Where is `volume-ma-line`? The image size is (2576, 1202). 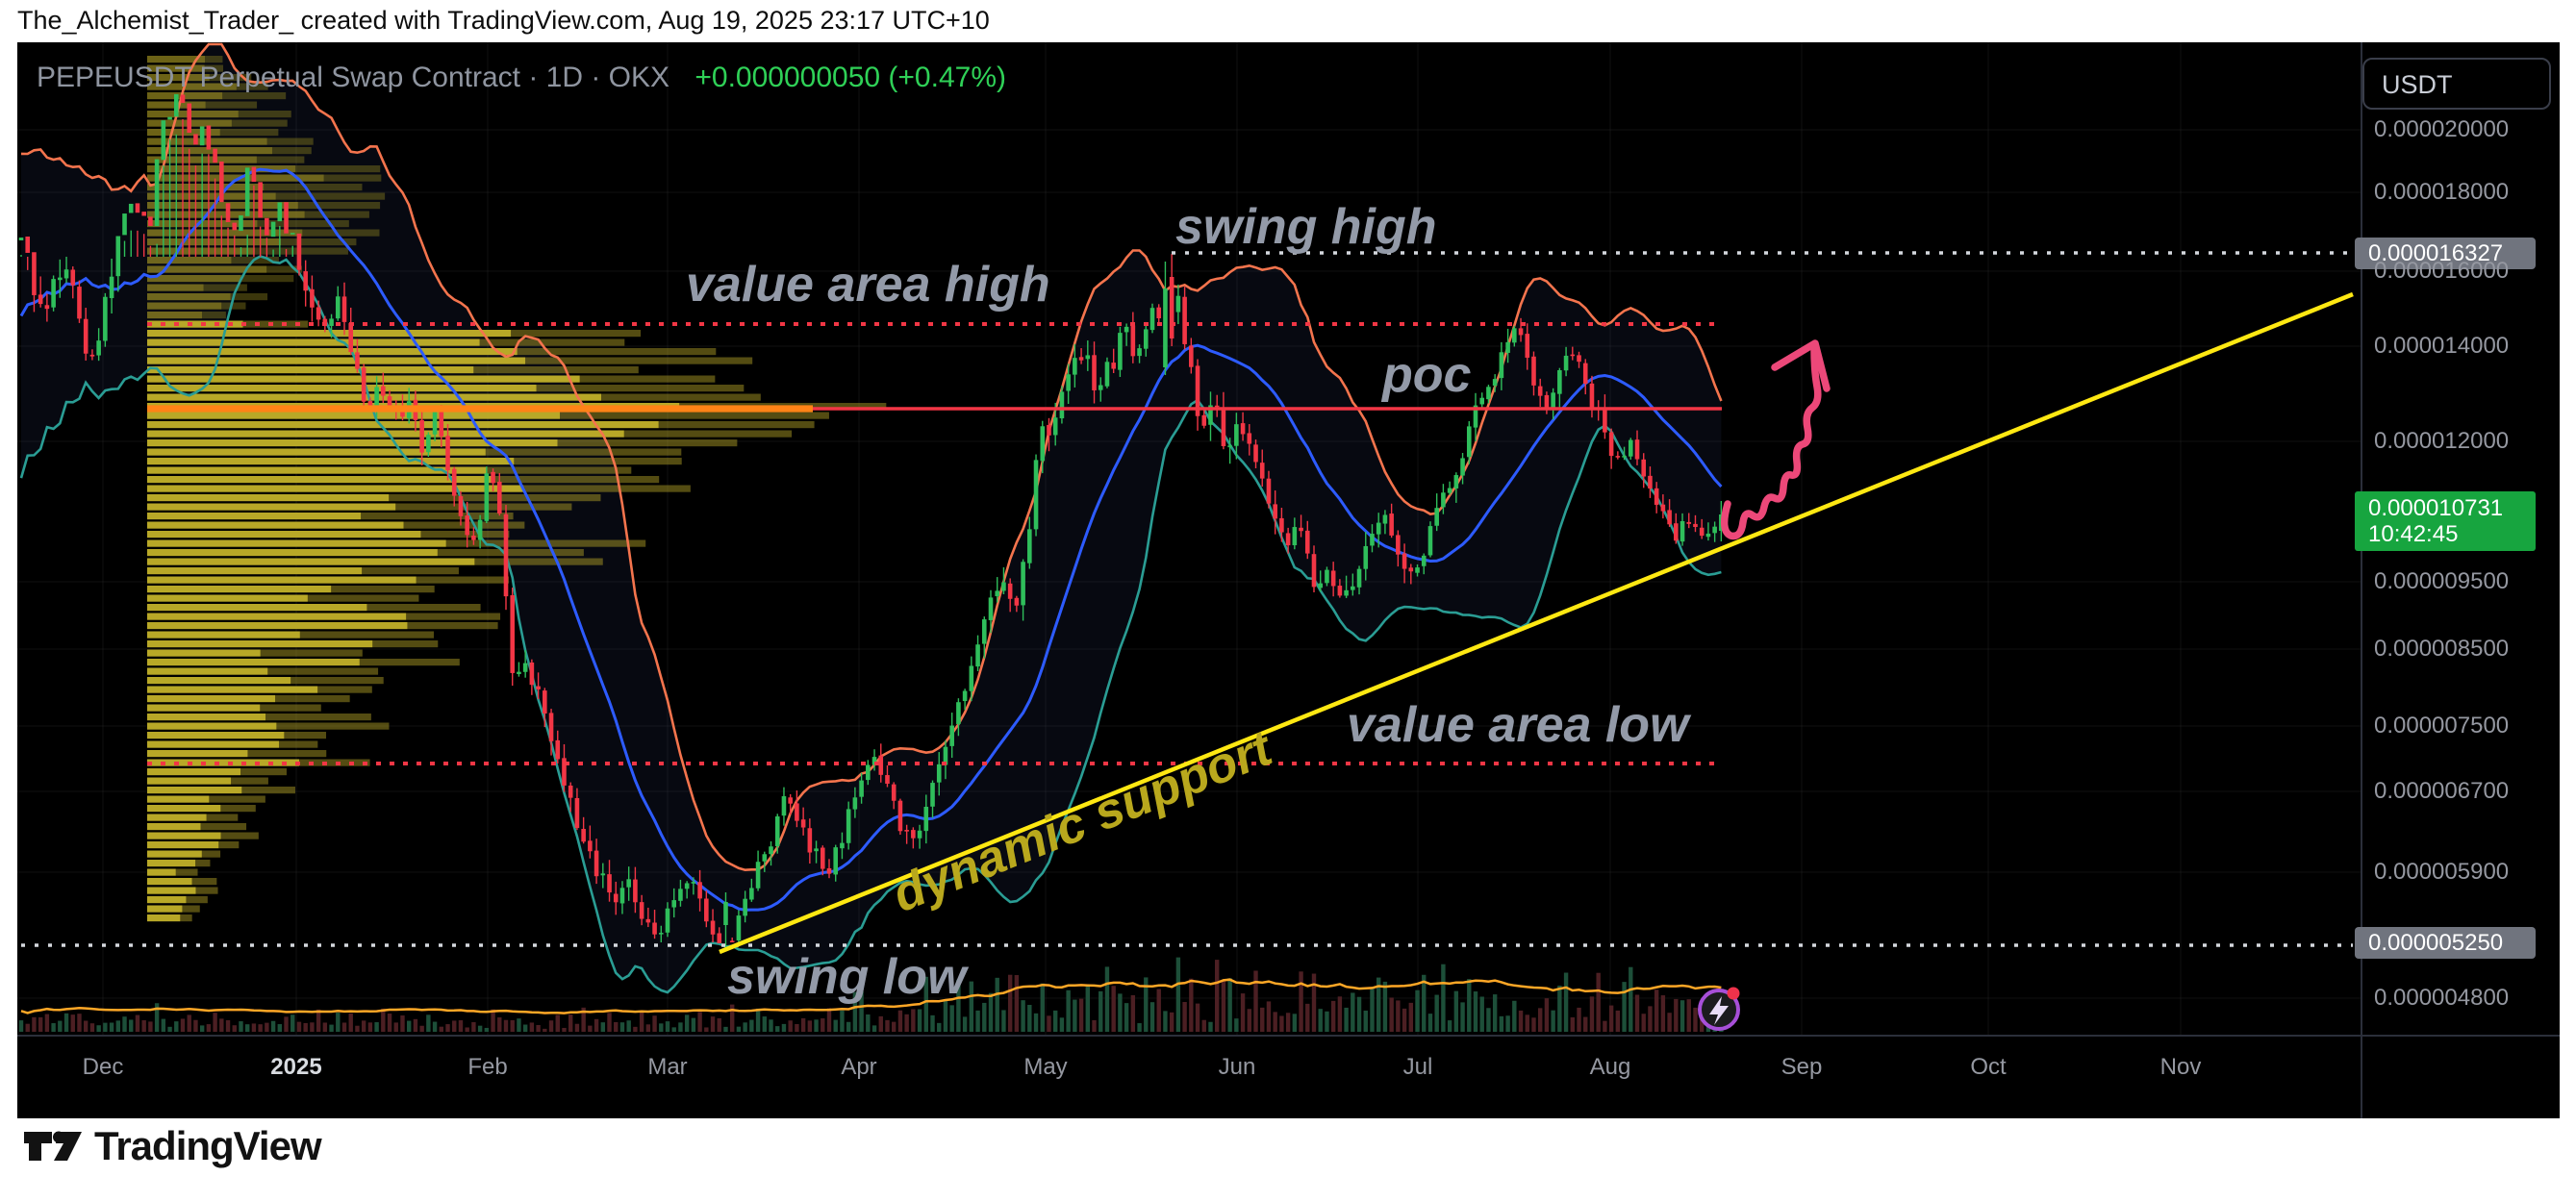 volume-ma-line is located at coordinates (871, 996).